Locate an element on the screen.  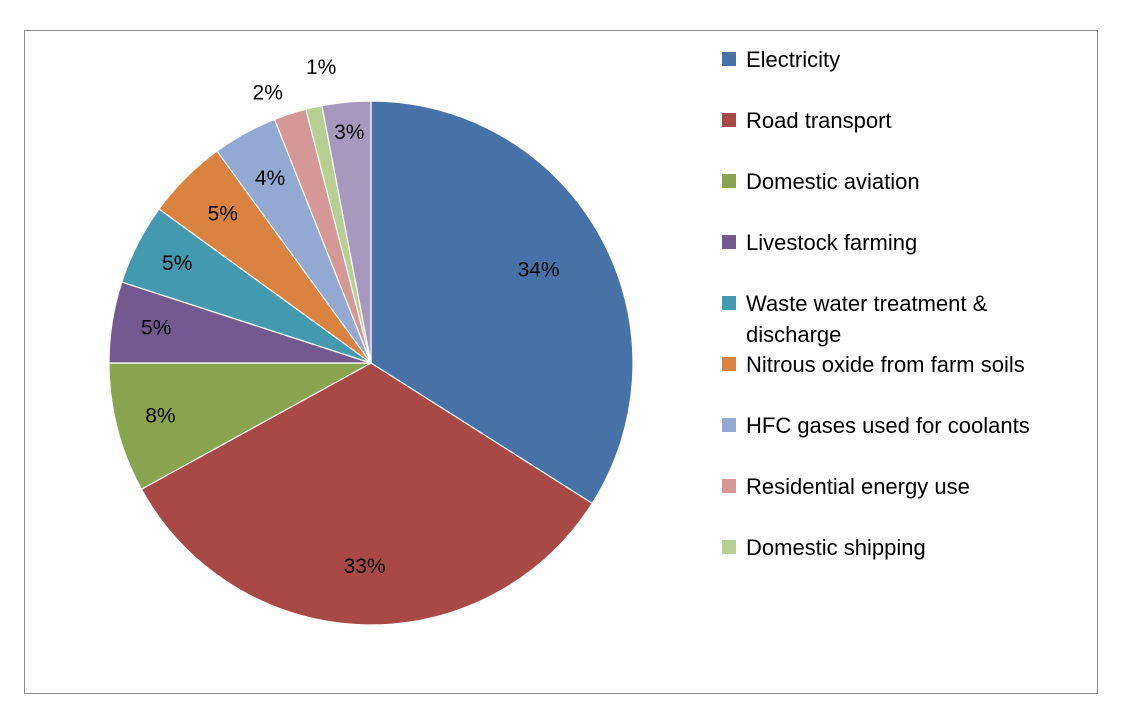
legend-item: Domestic aviation is located at coordinates (894, 181).